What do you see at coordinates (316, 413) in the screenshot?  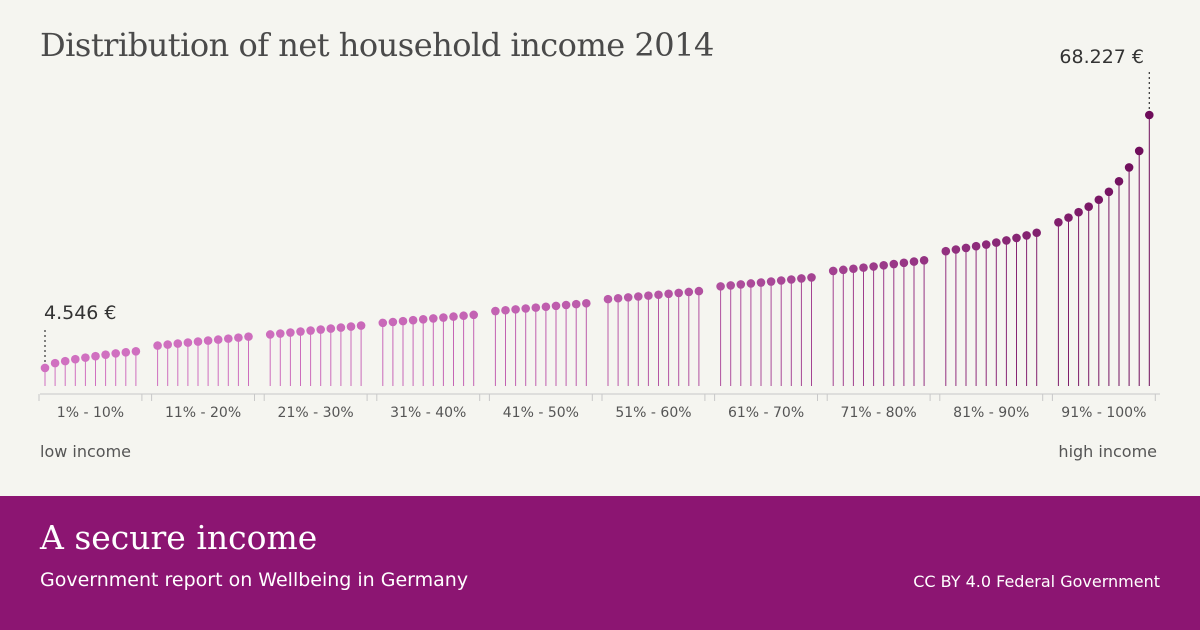 I see `group-tick-label: 21% - 30%` at bounding box center [316, 413].